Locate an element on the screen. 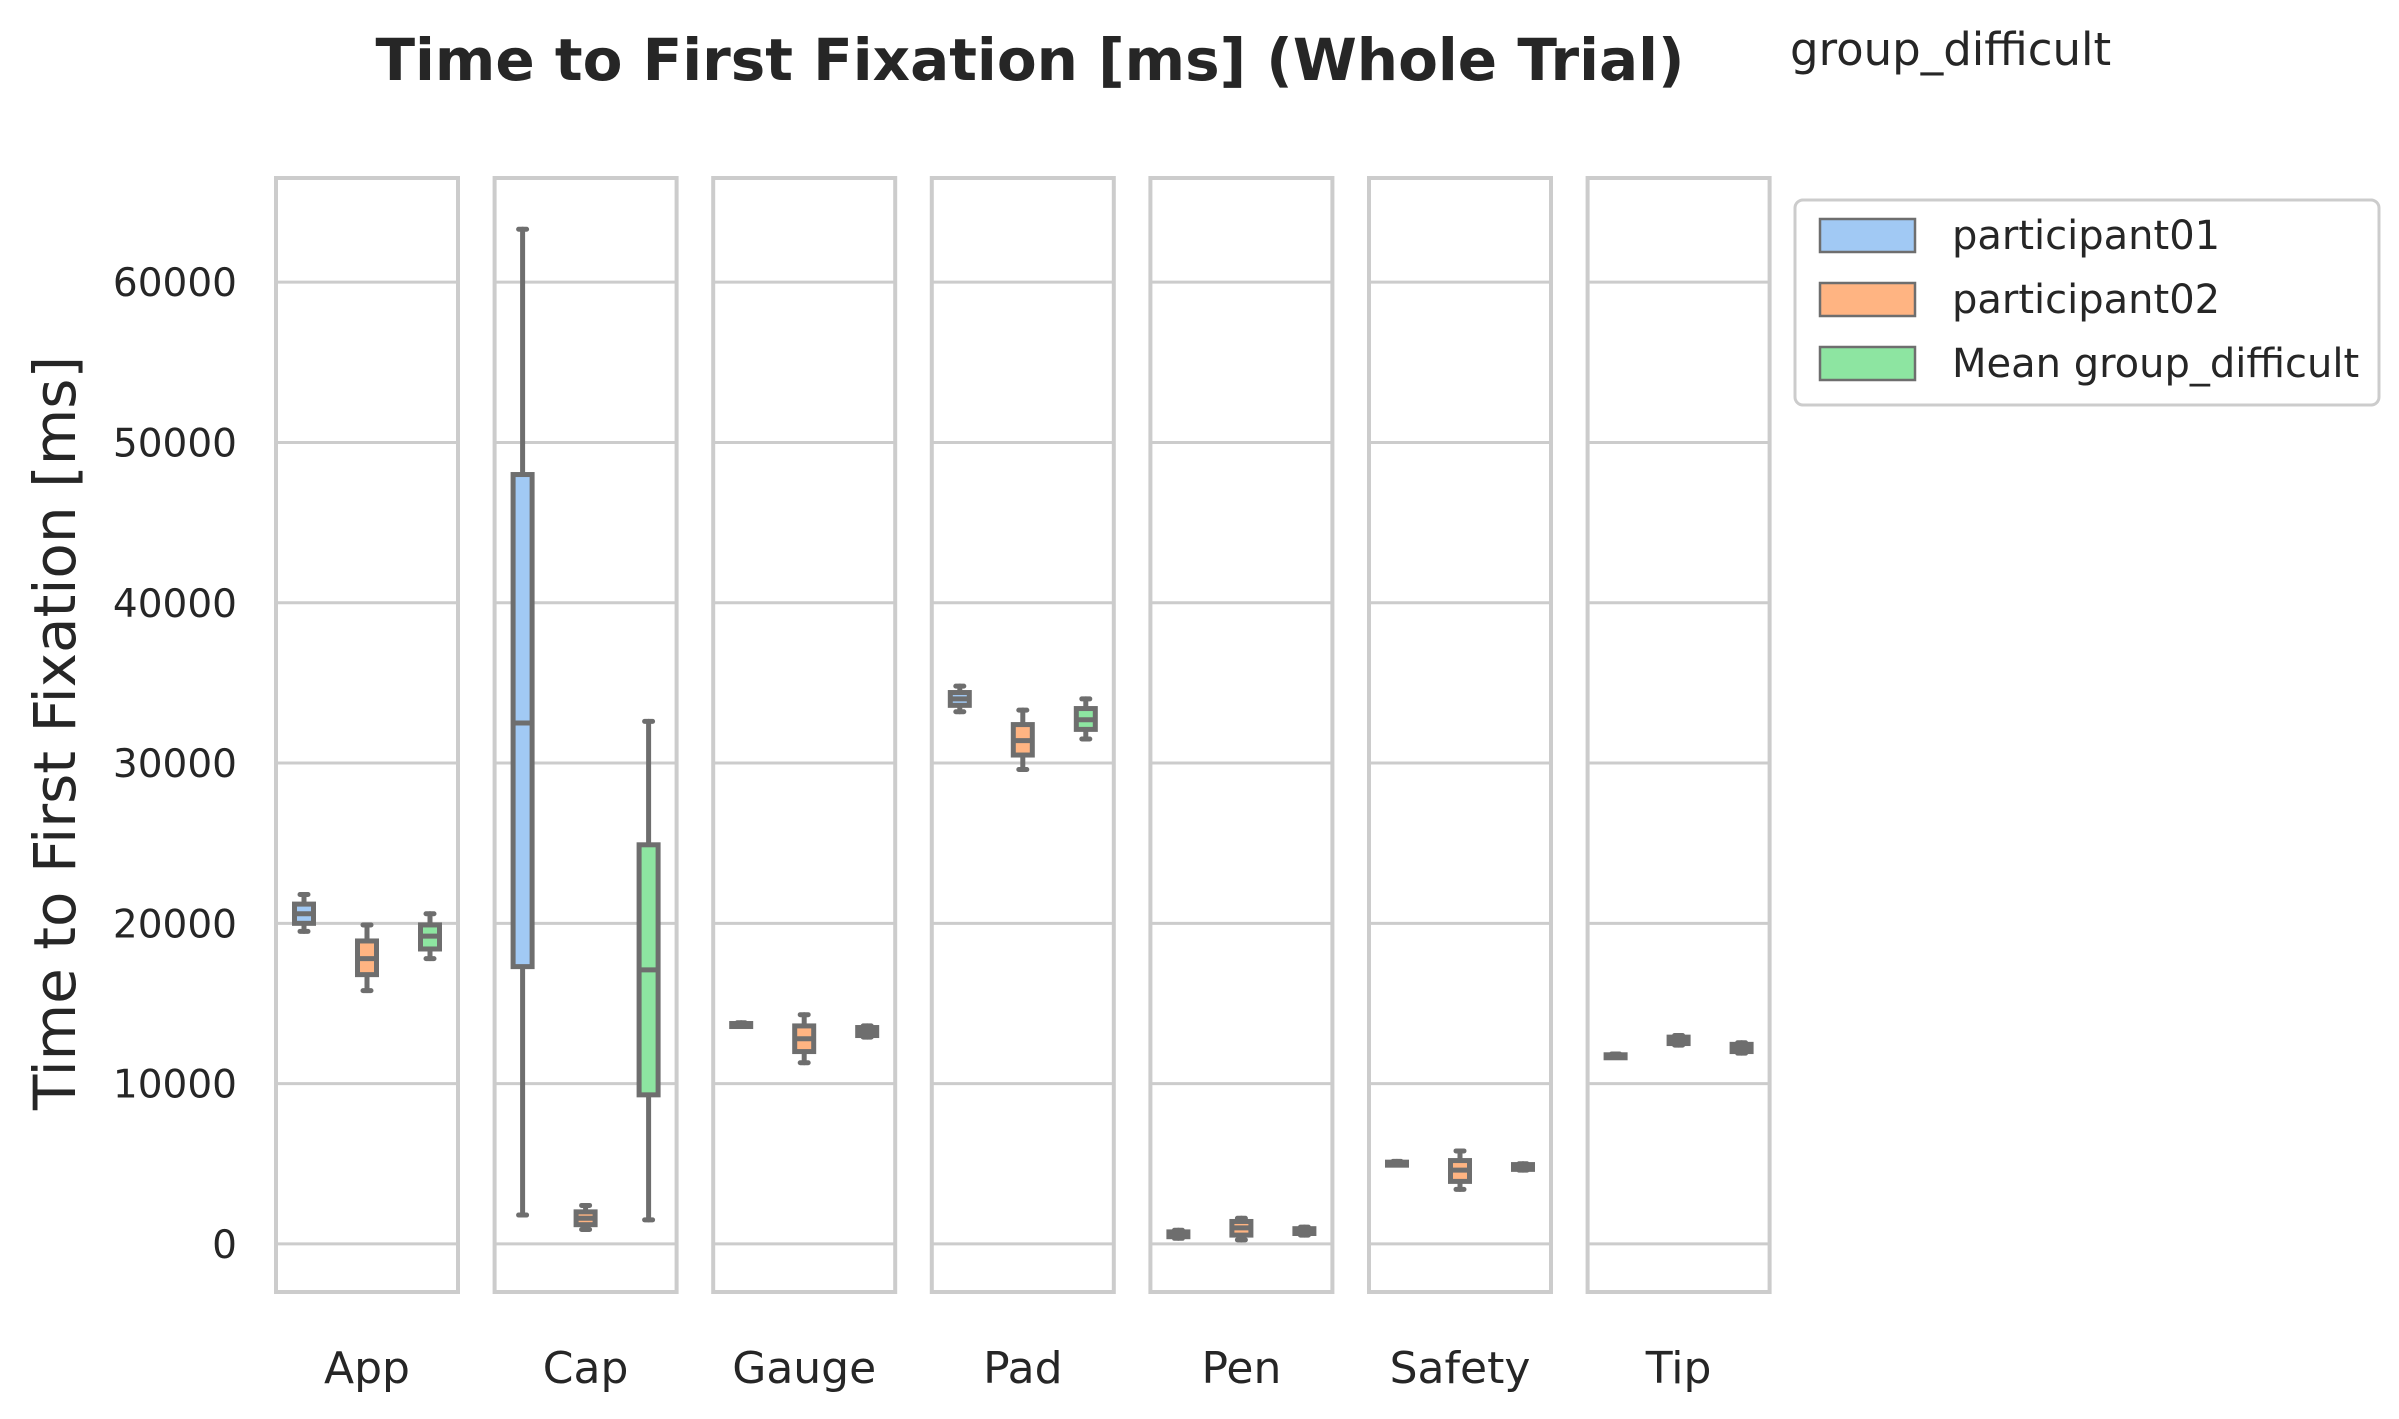 This screenshot has height=1419, width=2399. box-gauge-participant02 is located at coordinates (804, 1039).